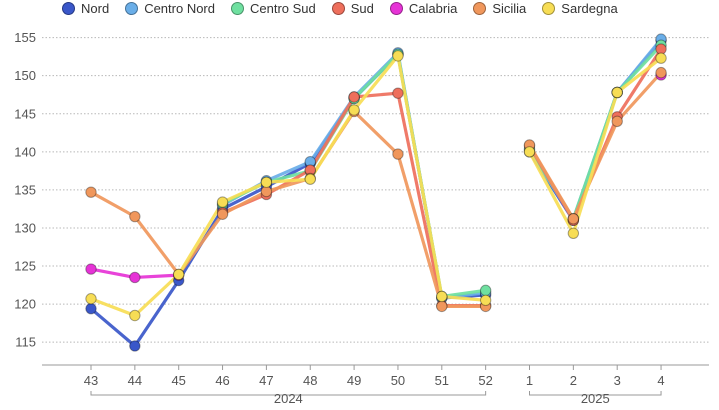 The width and height of the screenshot is (719, 410). What do you see at coordinates (398, 380) in the screenshot?
I see `x-tick-label: 50` at bounding box center [398, 380].